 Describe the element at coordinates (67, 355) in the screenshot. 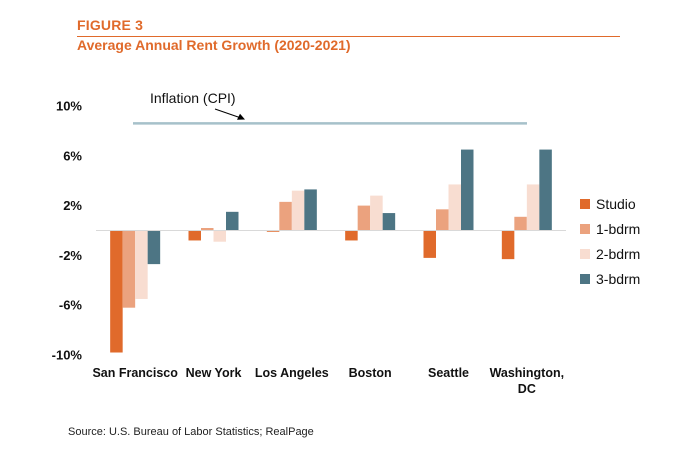

I see `y-tick-label: -10%` at that location.